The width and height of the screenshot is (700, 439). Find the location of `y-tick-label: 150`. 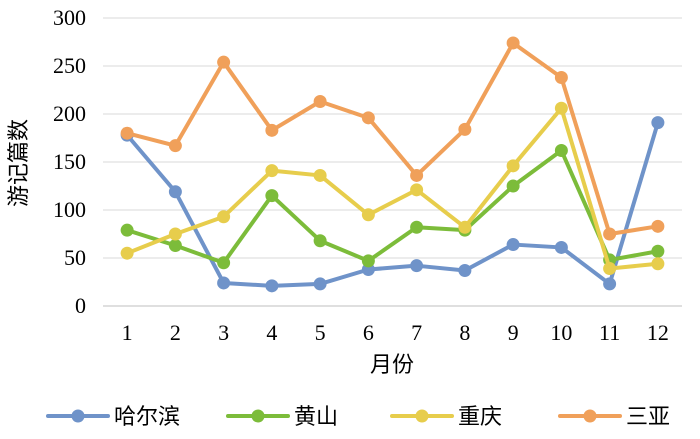

y-tick-label: 150 is located at coordinates (69, 161).